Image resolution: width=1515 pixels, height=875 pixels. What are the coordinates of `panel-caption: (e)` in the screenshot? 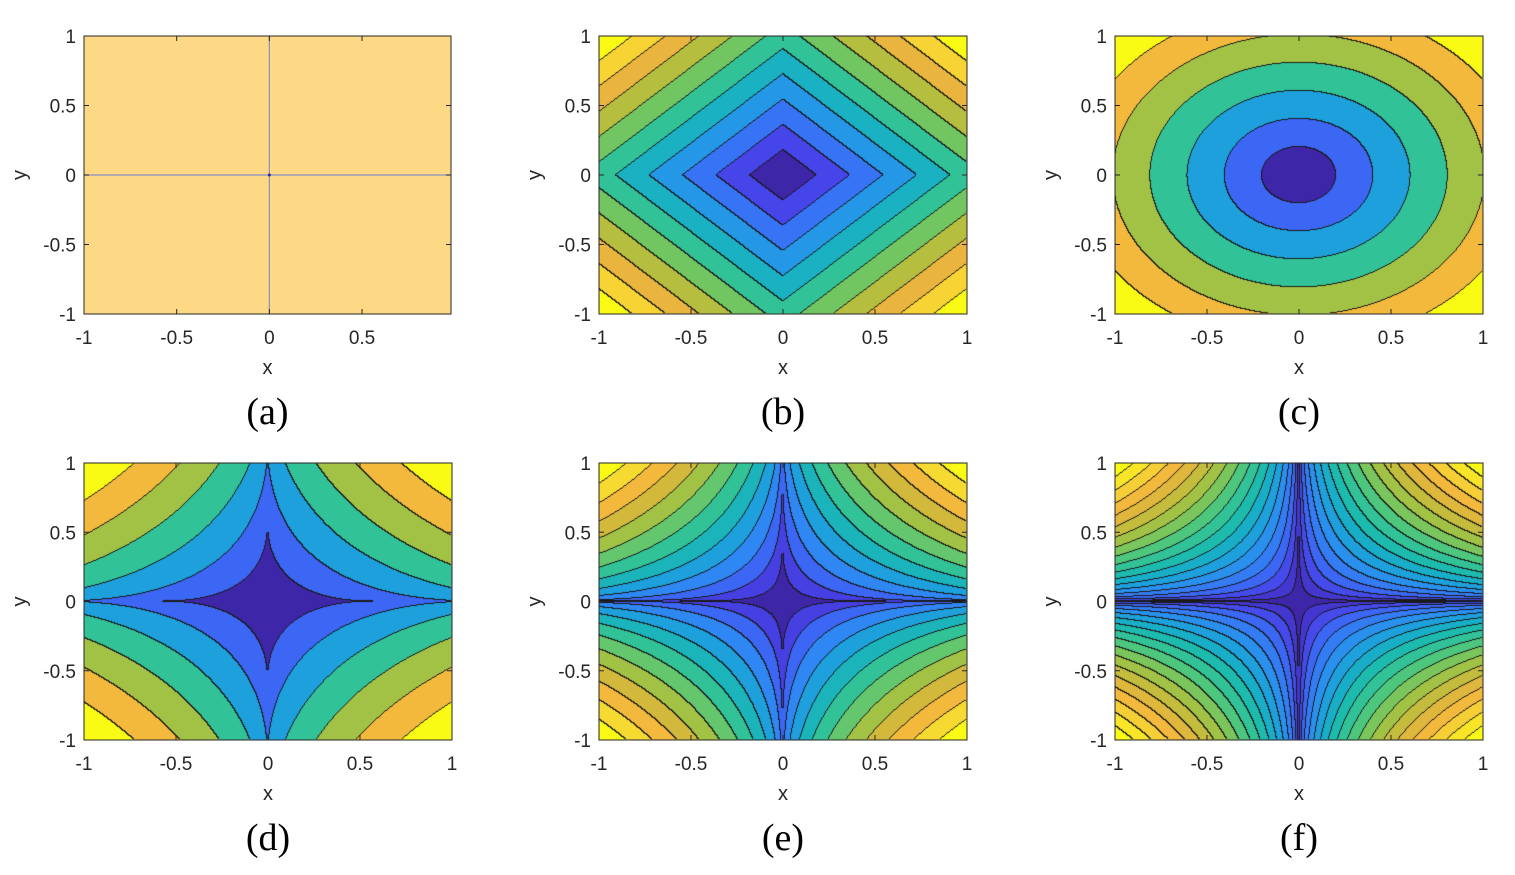 It's located at (783, 838).